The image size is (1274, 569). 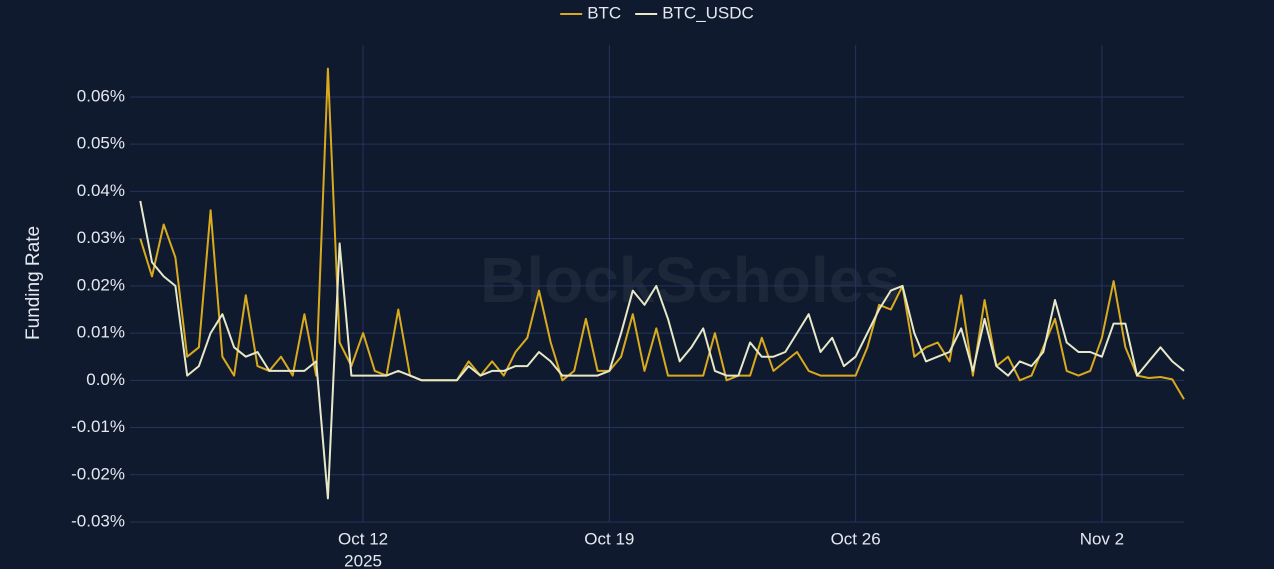 I want to click on y-tick-label: -0.01%, so click(x=98, y=426).